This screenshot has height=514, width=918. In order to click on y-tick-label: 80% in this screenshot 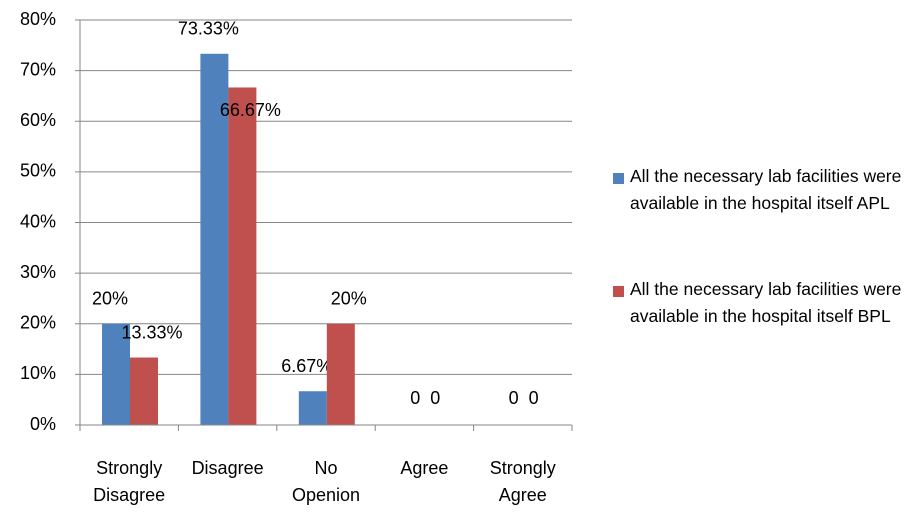, I will do `click(38, 19)`.